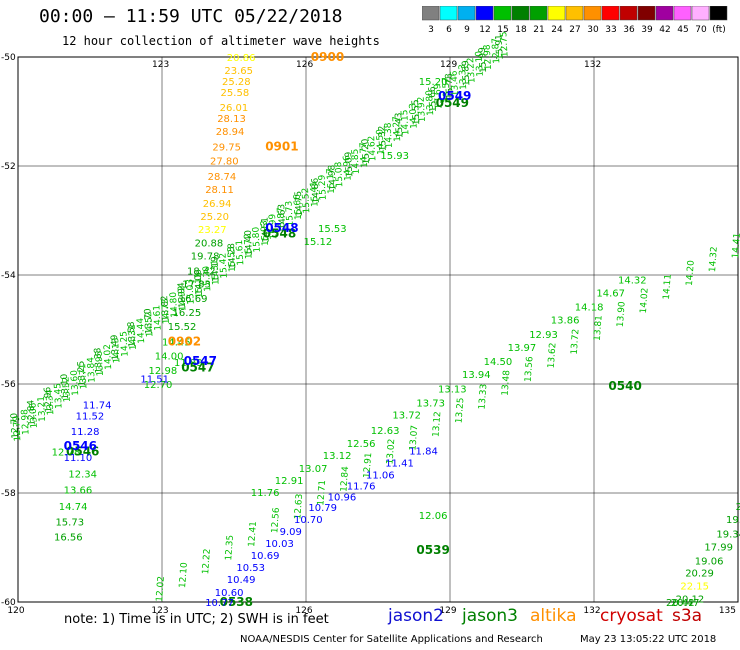  Describe the element at coordinates (276, 520) in the screenshot. I see `swh-value: 12.56` at that location.